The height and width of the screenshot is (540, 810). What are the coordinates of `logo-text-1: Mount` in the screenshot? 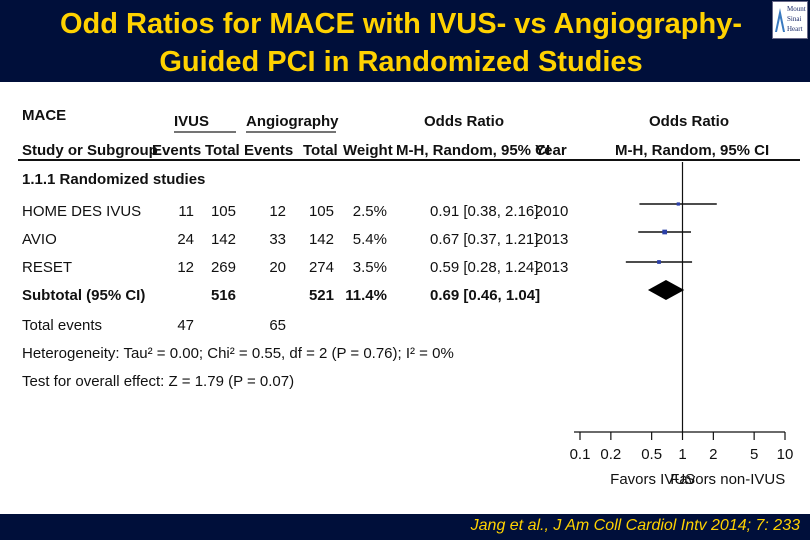 It's located at (796, 9).